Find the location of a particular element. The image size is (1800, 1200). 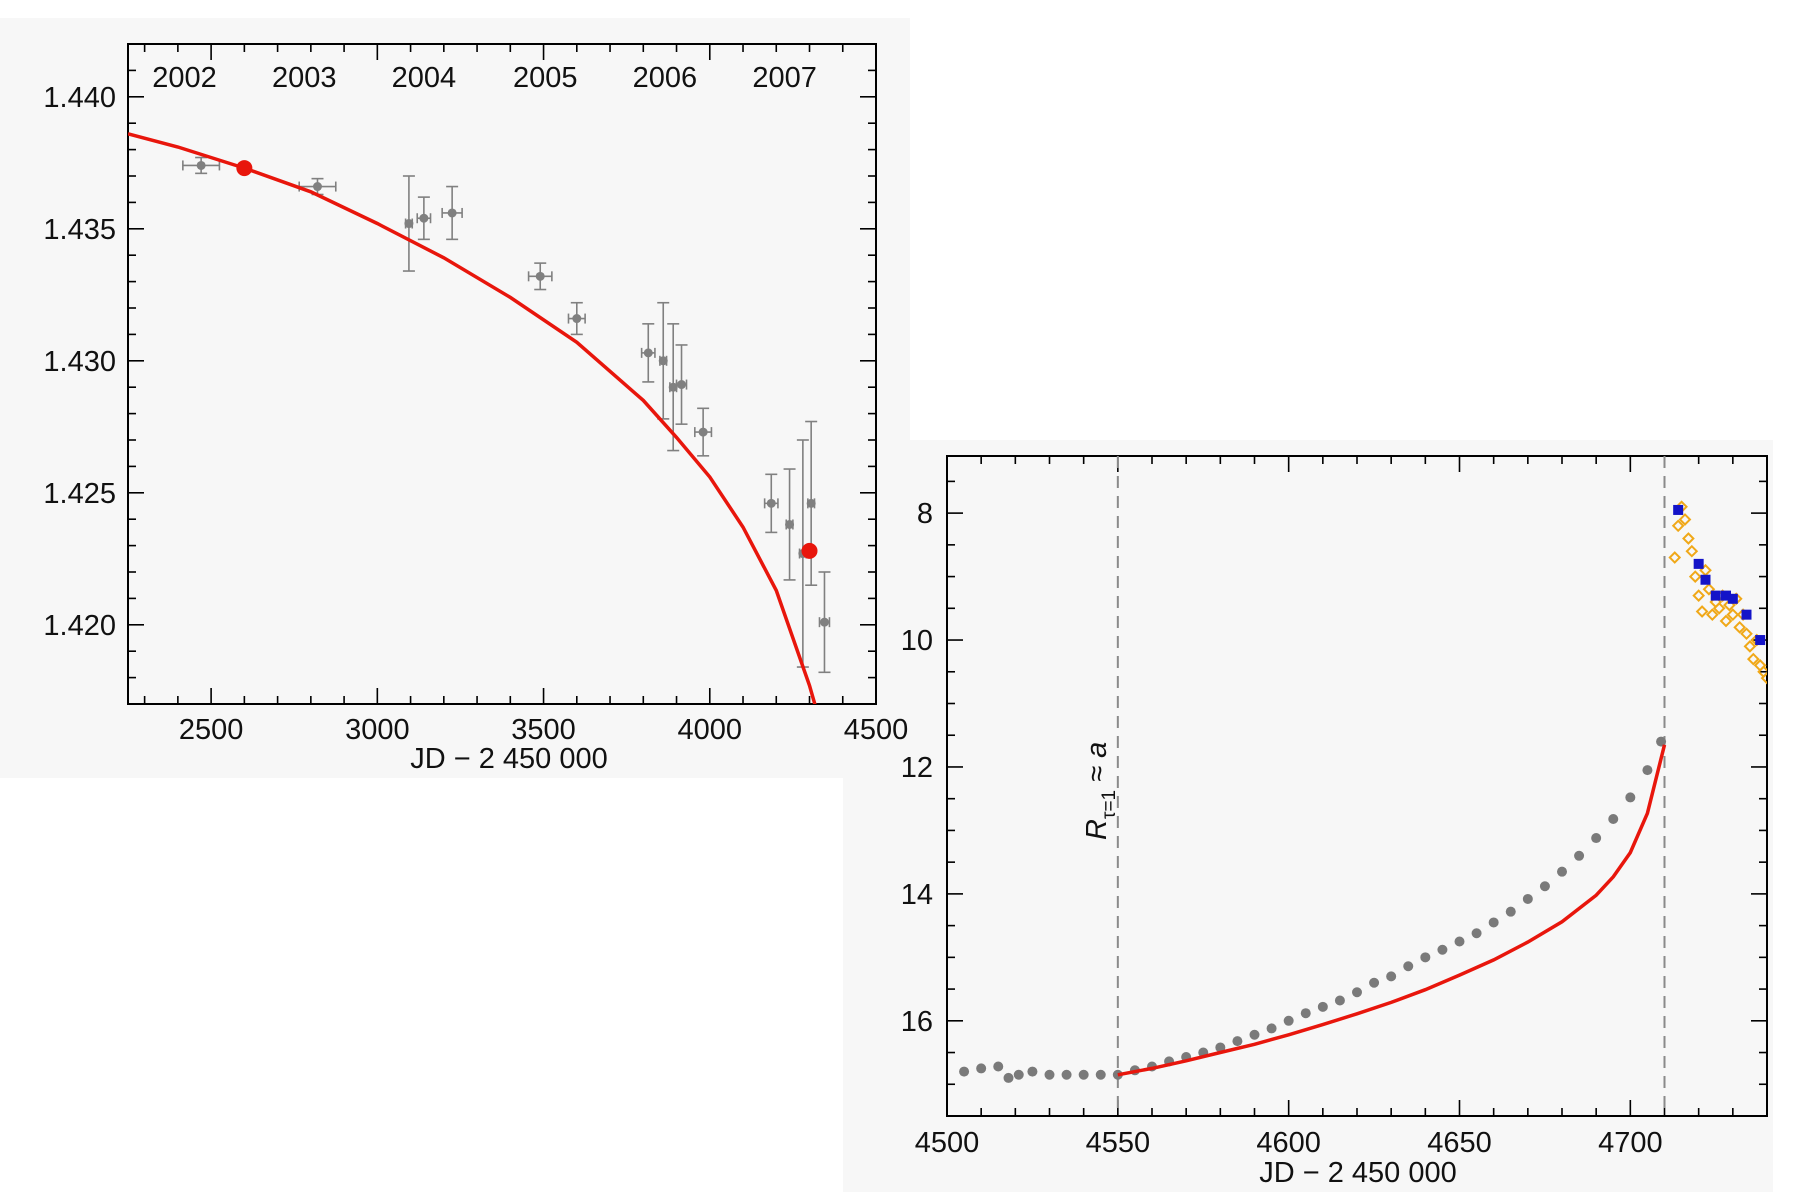

y-tick-label: 12 is located at coordinates (917, 768).